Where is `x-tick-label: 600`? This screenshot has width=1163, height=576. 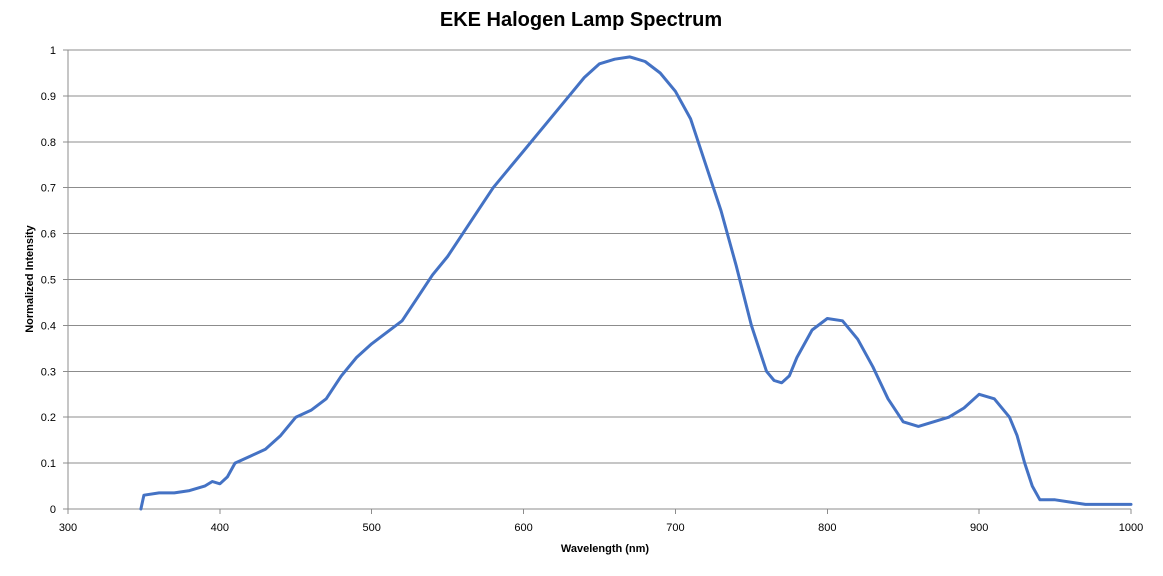
x-tick-label: 600 is located at coordinates (523, 528).